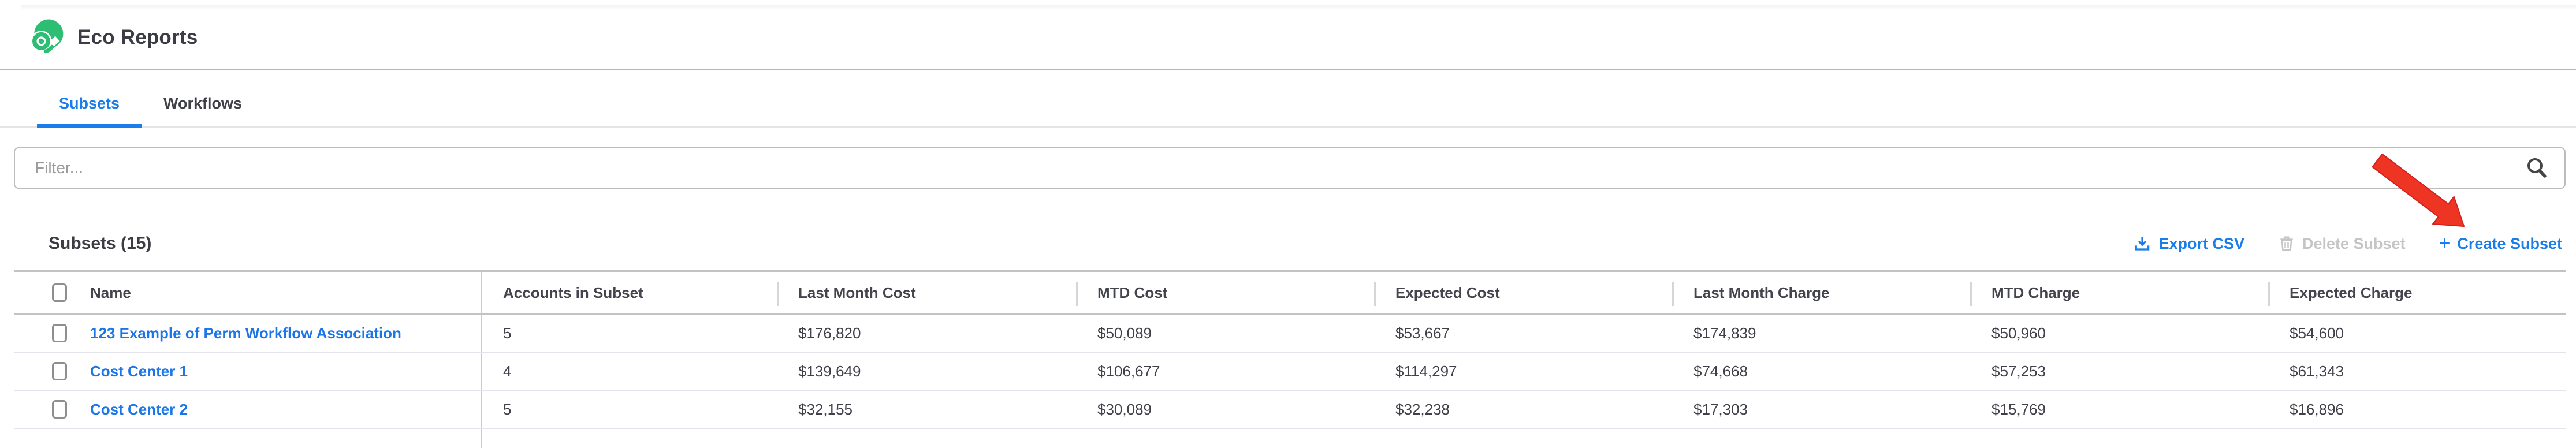 The width and height of the screenshot is (2576, 448). What do you see at coordinates (101, 243) in the screenshot?
I see `subsets-count-heading: Subsets (15)` at bounding box center [101, 243].